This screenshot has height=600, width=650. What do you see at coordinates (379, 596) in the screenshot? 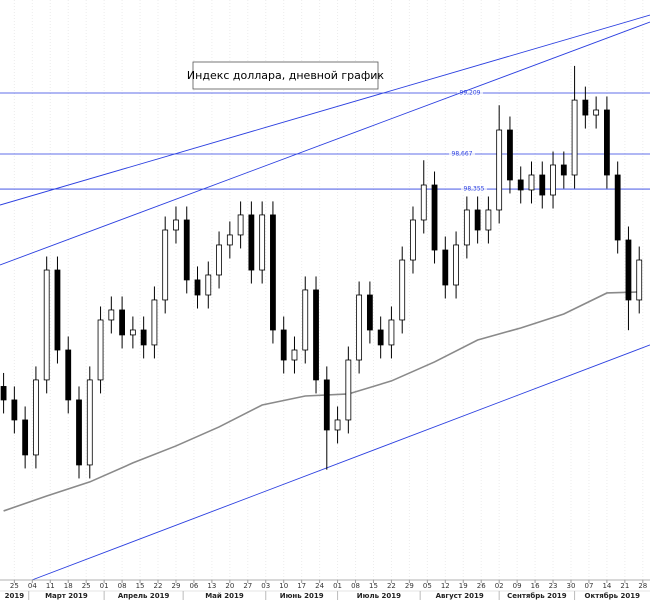
I see `month-label: Июль 2019` at bounding box center [379, 596].